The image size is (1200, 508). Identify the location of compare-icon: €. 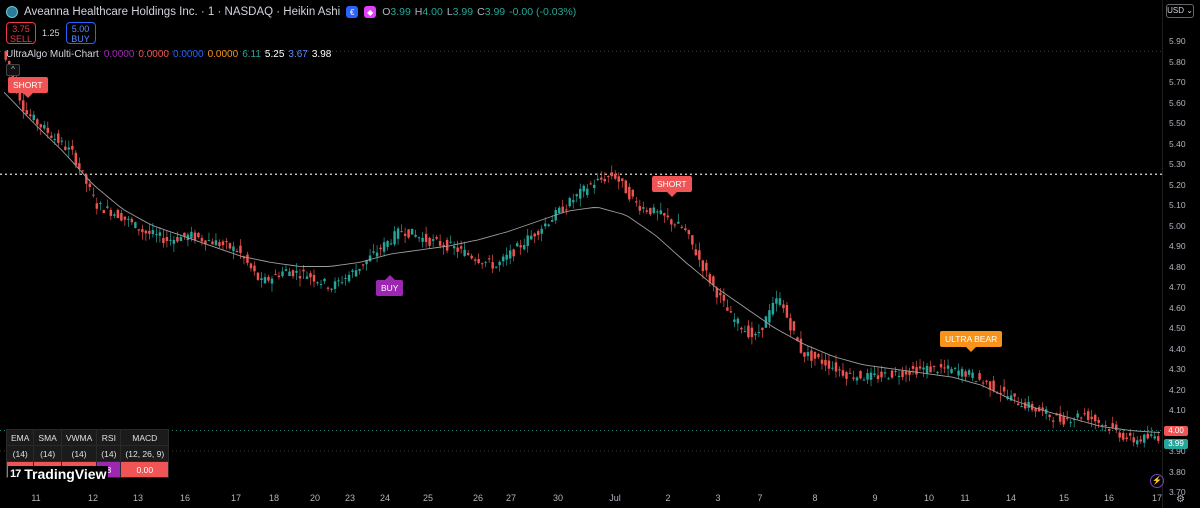
(352, 12).